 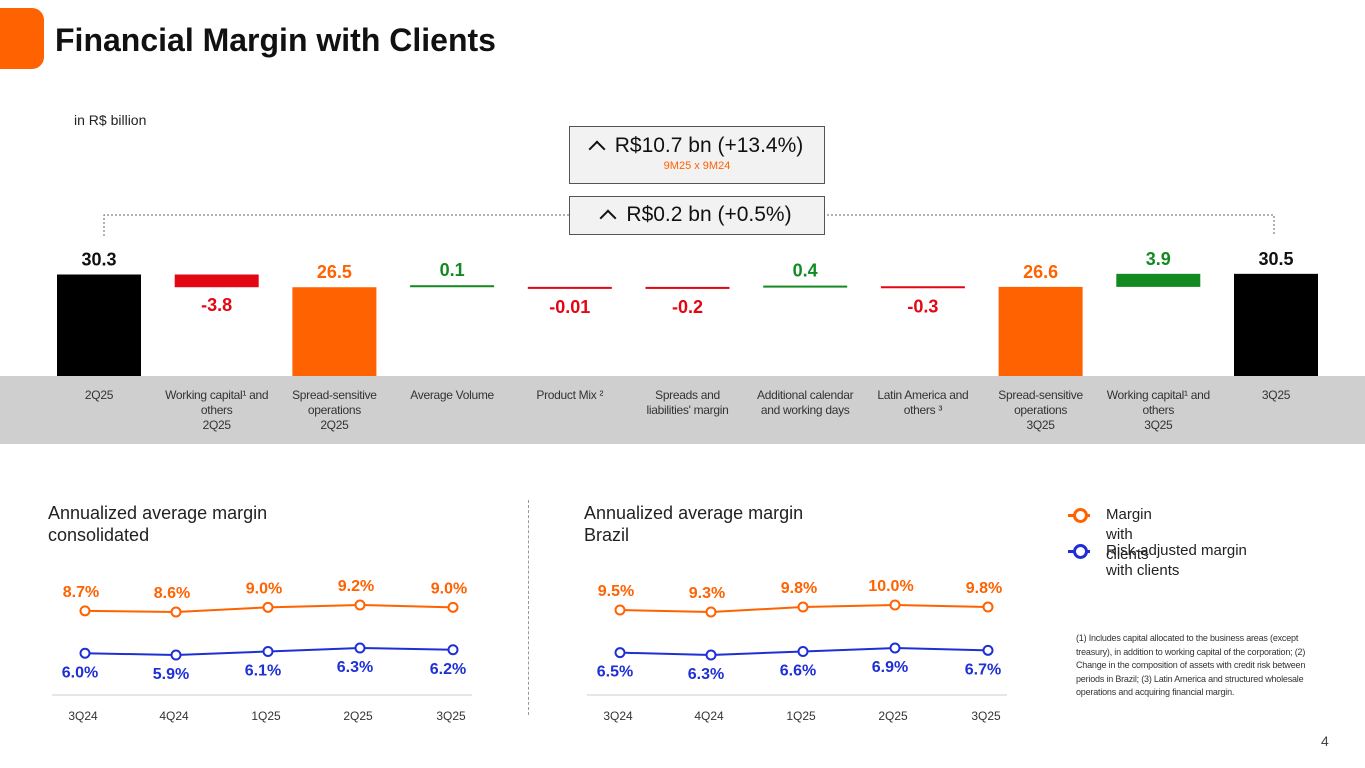 I want to click on series-data-label: 5.9%, so click(x=171, y=674).